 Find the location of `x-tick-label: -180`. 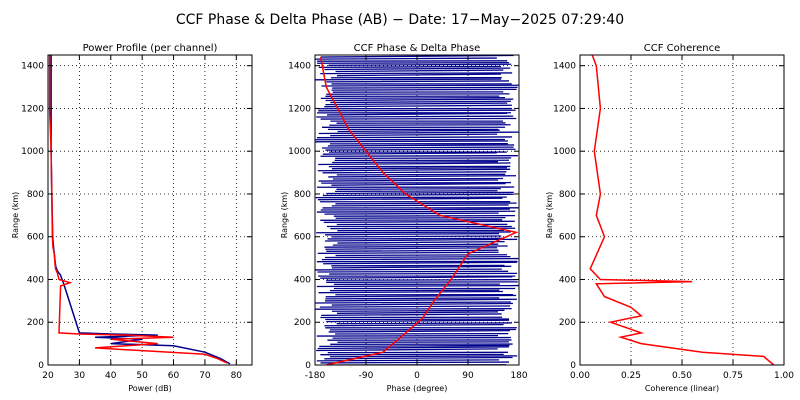

x-tick-label: -180 is located at coordinates (315, 376).